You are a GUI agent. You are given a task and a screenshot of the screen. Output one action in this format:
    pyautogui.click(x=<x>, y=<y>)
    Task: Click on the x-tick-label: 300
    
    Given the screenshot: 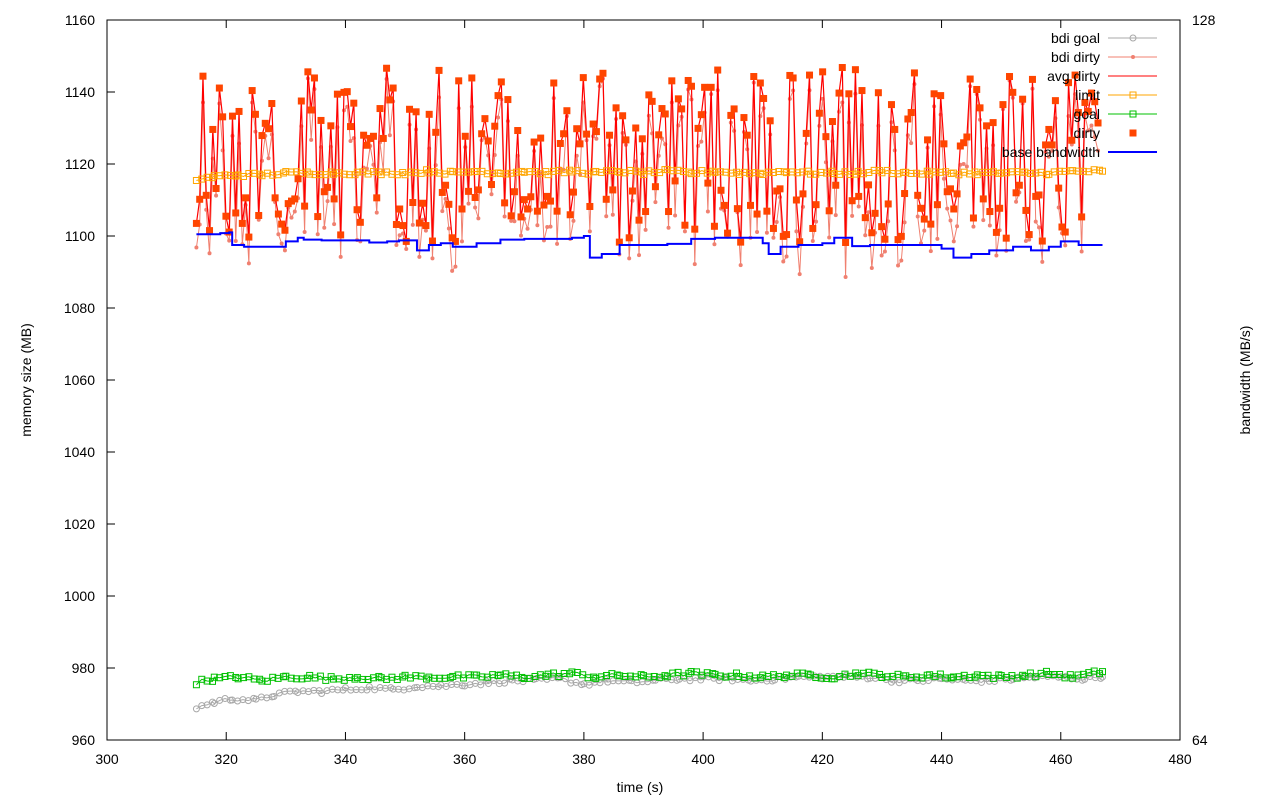 What is the action you would take?
    pyautogui.click(x=107, y=759)
    